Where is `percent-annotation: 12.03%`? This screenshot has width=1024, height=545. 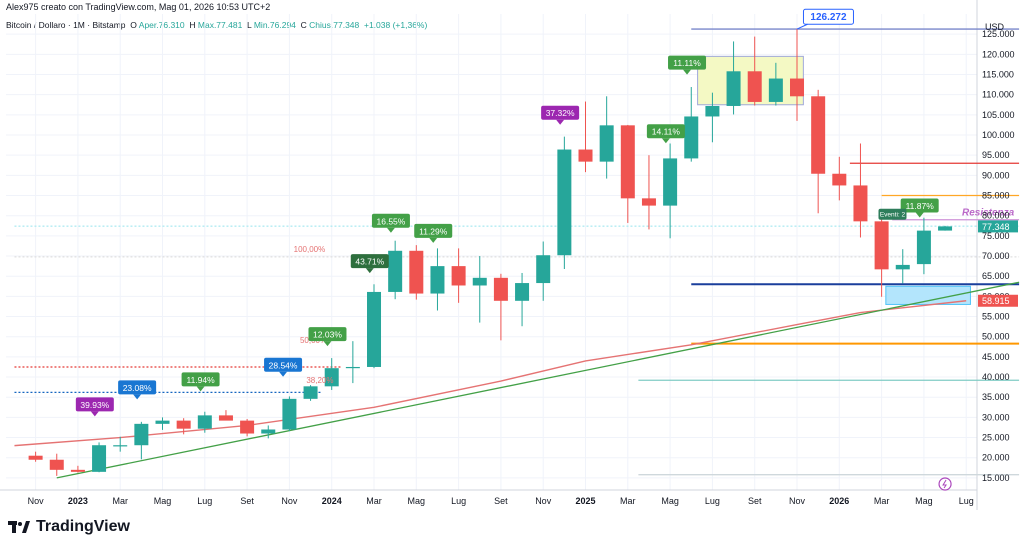 percent-annotation: 12.03% is located at coordinates (327, 337).